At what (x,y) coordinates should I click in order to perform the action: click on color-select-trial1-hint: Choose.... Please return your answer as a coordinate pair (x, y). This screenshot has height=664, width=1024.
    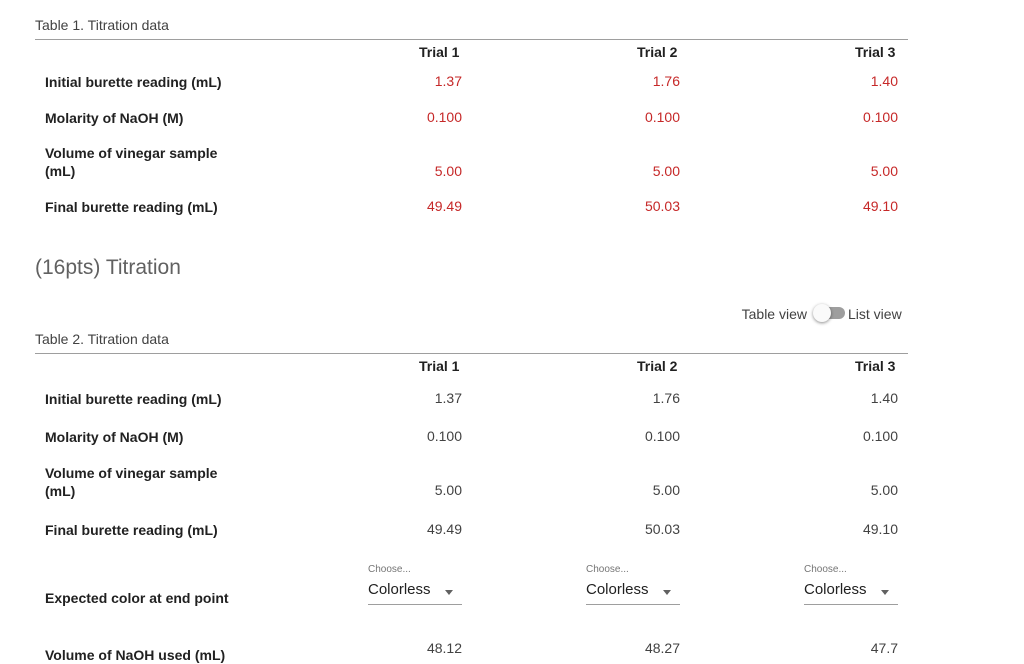
    Looking at the image, I should click on (389, 569).